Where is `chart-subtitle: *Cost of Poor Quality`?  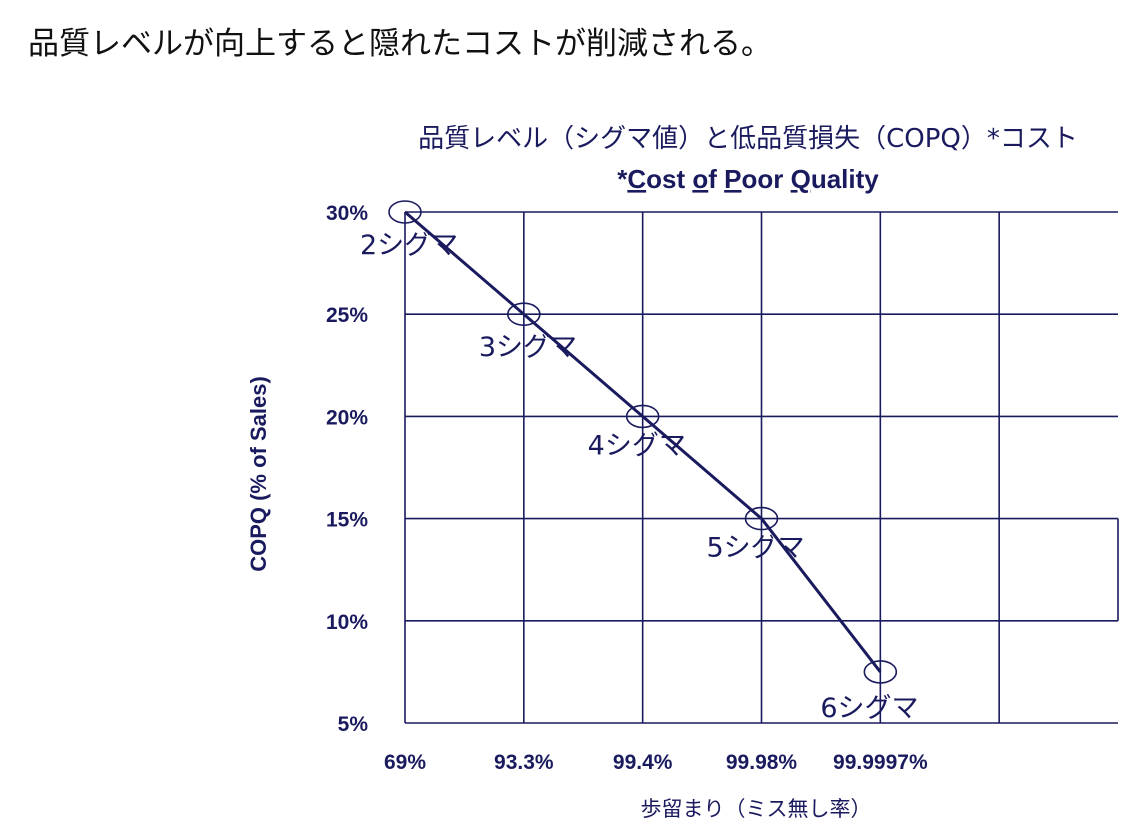 chart-subtitle: *Cost of Poor Quality is located at coordinates (748, 179).